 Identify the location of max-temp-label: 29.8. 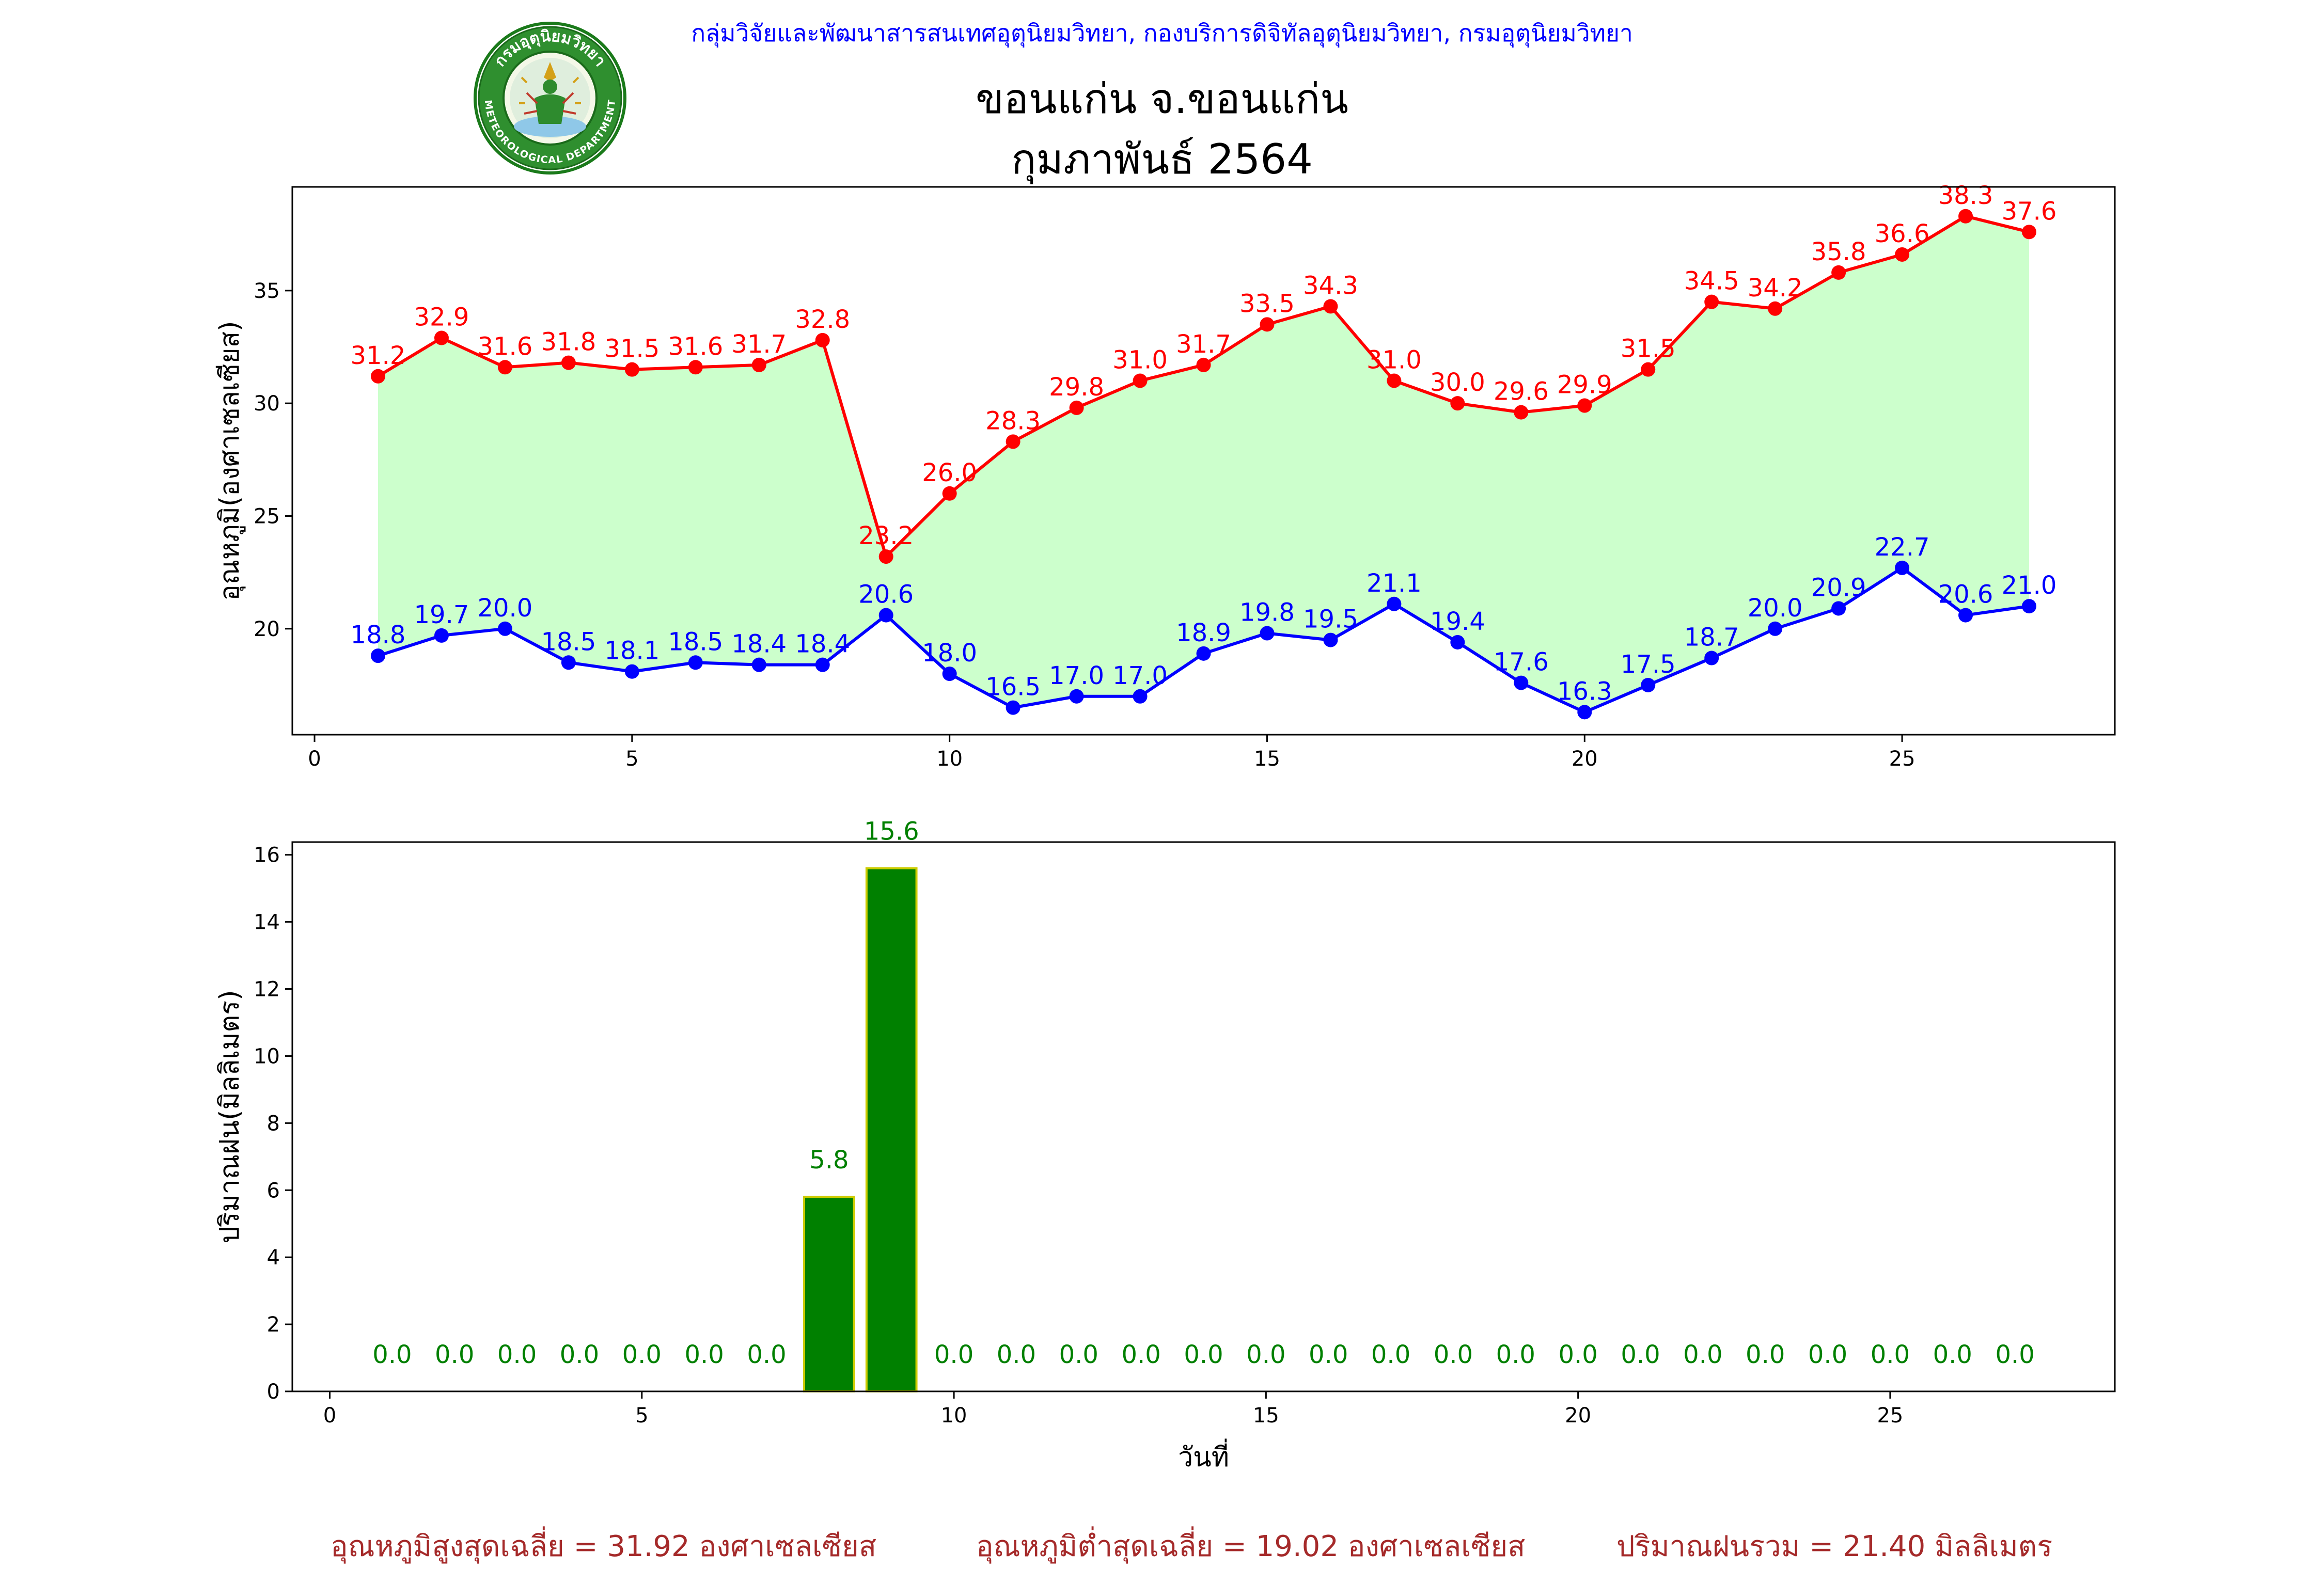
(1076, 387).